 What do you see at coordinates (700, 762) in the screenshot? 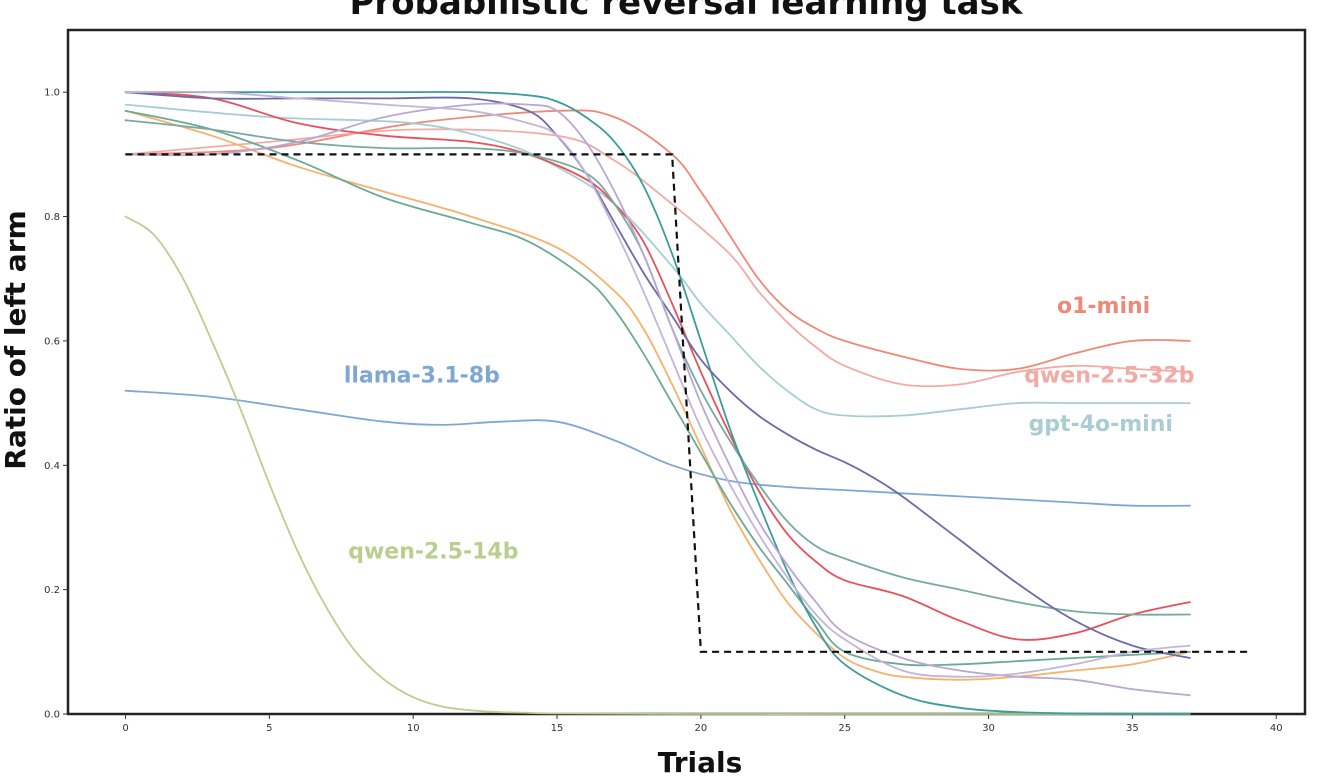
I see `x-axis-label: Trials` at bounding box center [700, 762].